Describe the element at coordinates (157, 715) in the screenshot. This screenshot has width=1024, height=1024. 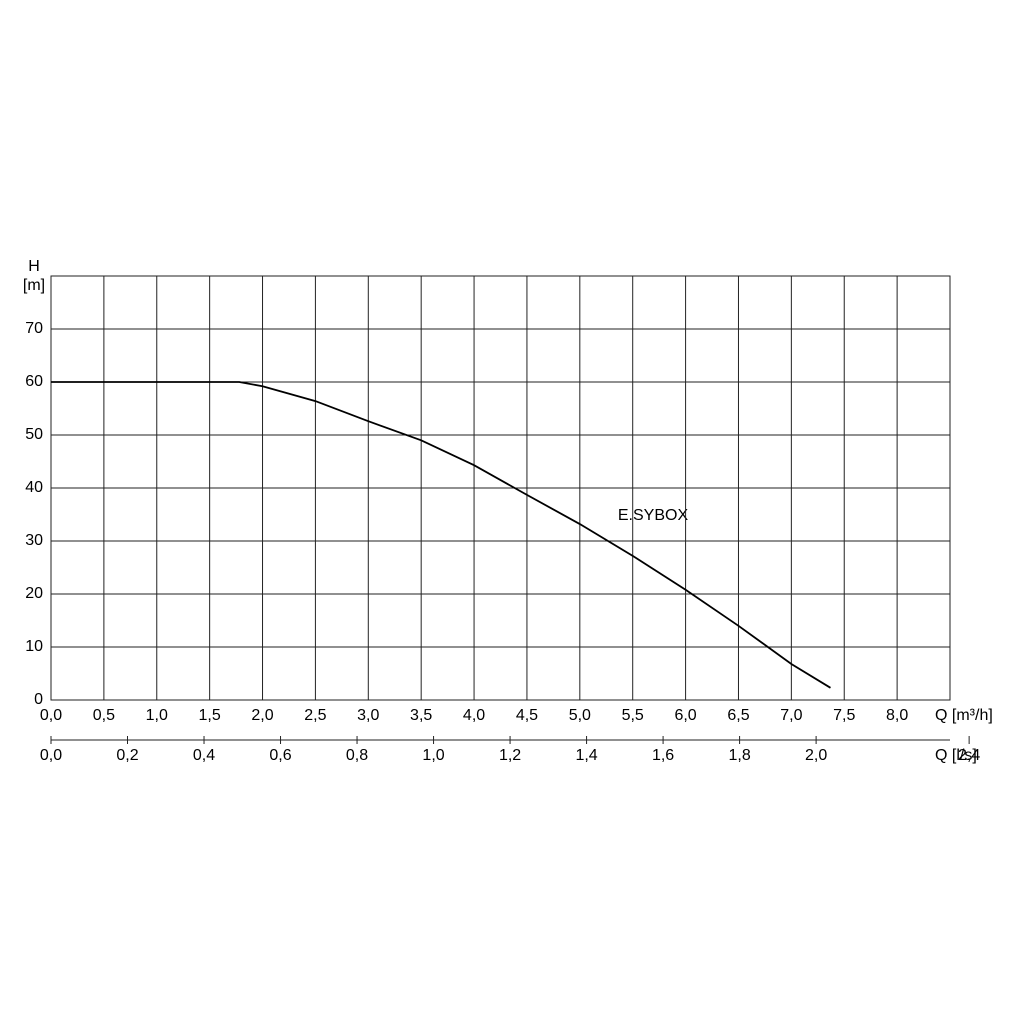
I see `x-tick-label: 1,0` at that location.